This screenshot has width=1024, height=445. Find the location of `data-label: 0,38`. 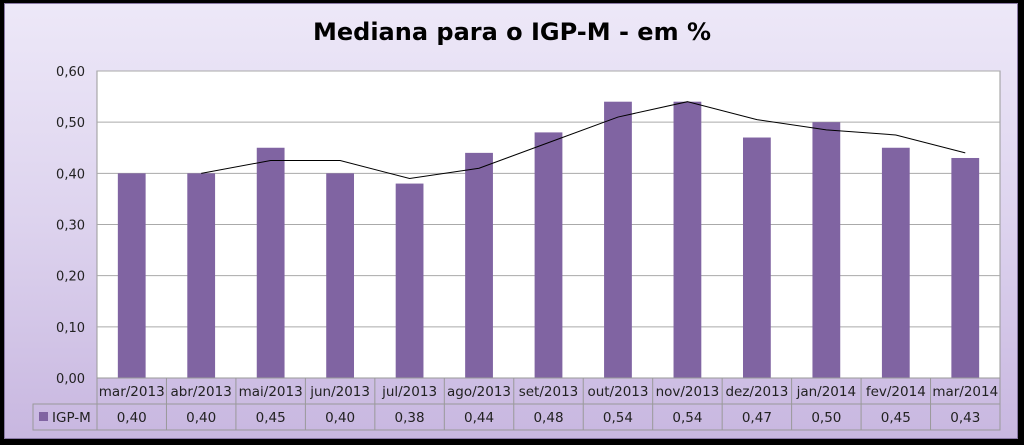

data-label: 0,38 is located at coordinates (410, 418).